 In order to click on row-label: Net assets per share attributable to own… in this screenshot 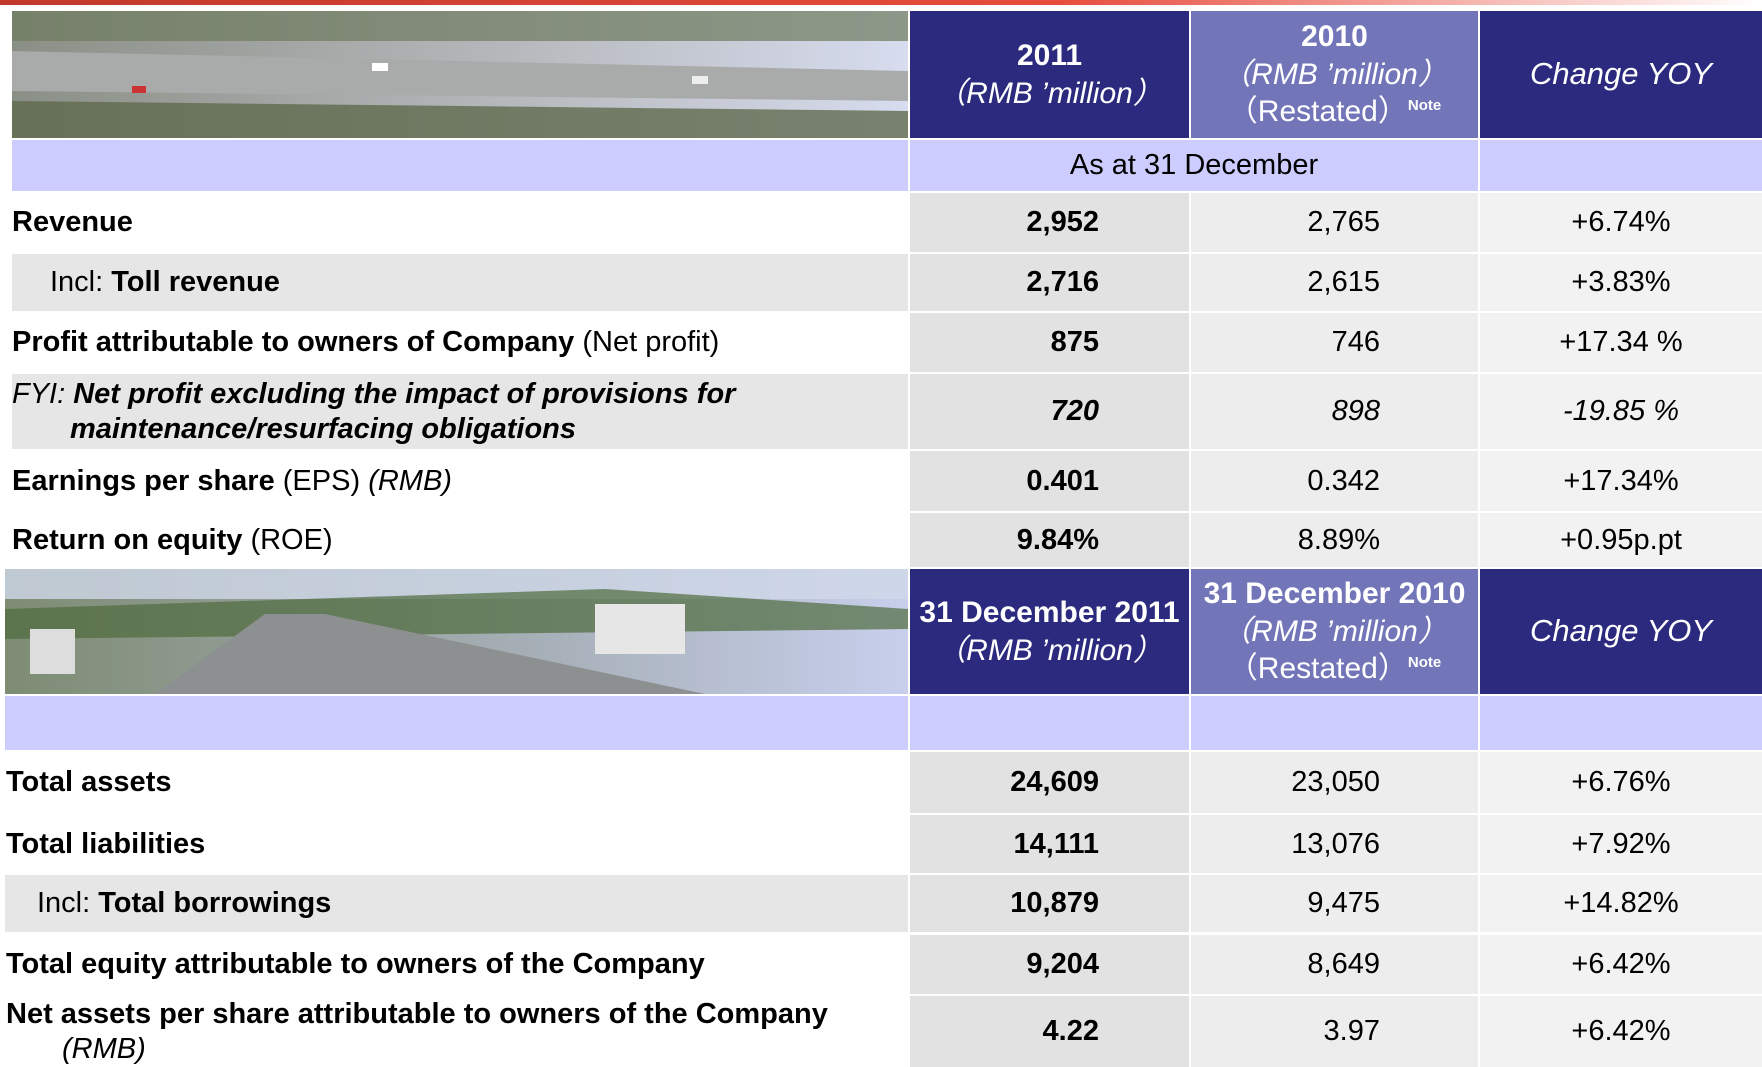, I will do `click(454, 1031)`.